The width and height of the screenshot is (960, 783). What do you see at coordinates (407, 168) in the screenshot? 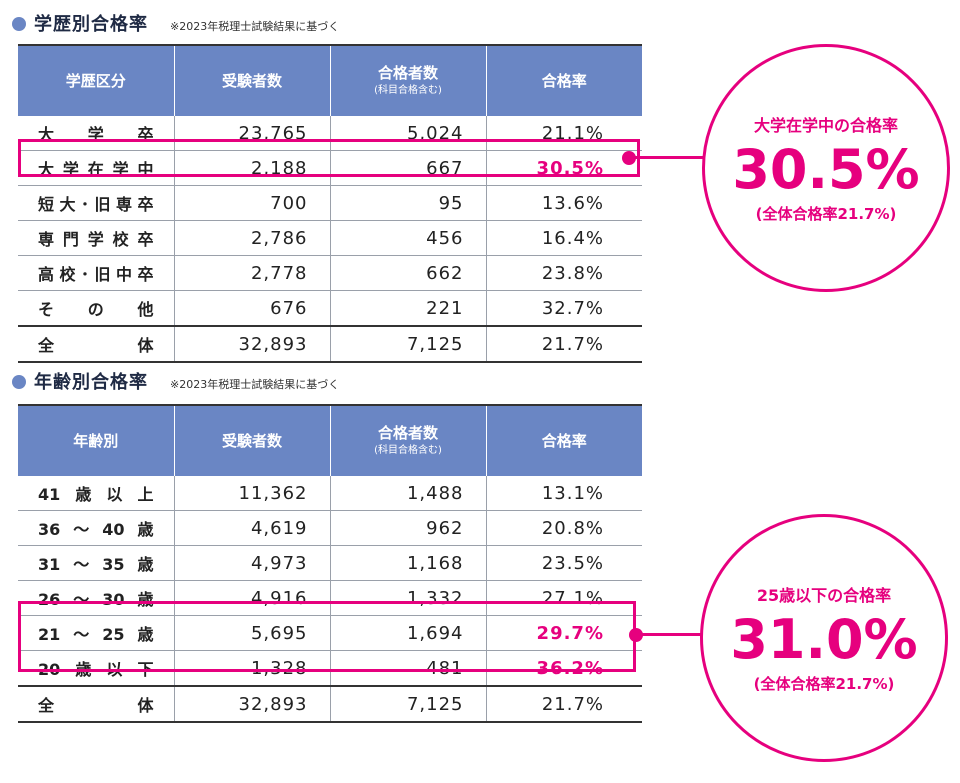
I see `passers-cell: 667` at bounding box center [407, 168].